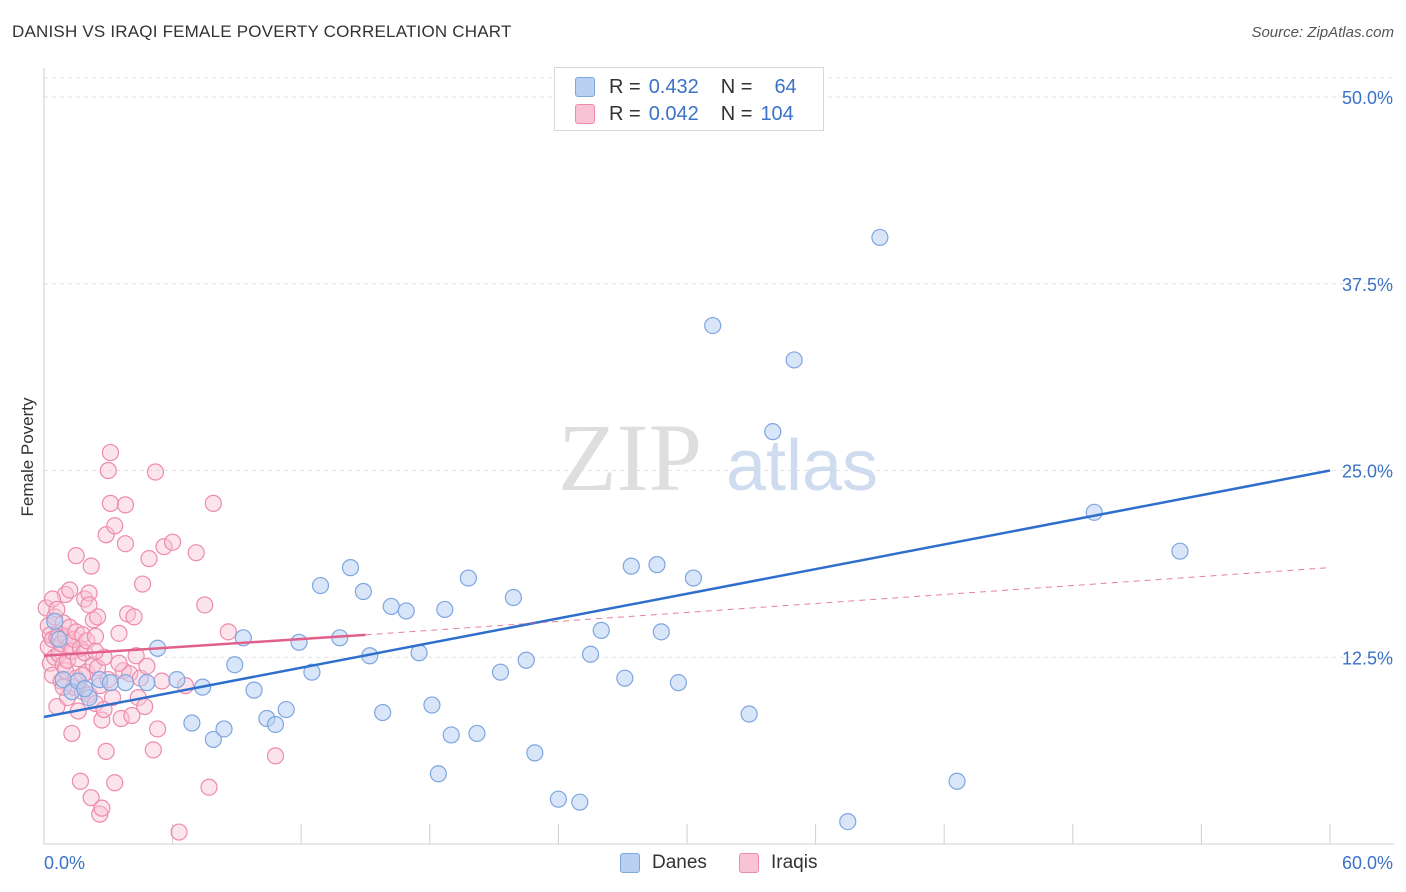 This screenshot has height=892, width=1406. I want to click on source-label: Source: ZipAtlas.com, so click(1322, 32).